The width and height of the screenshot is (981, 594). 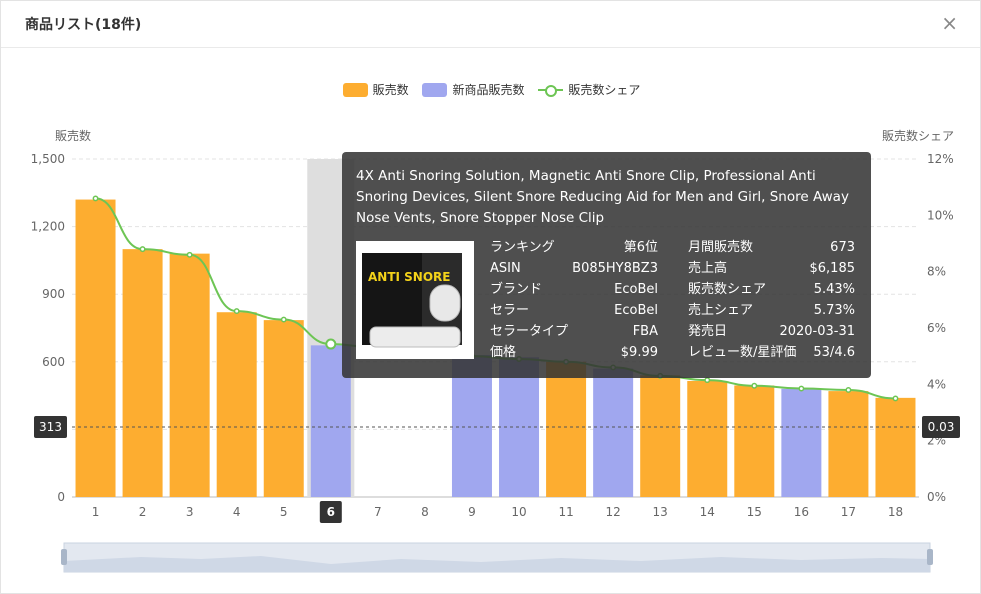 What do you see at coordinates (771, 310) in the screenshot?
I see `tooltip-row: 売上シェア 5.73%` at bounding box center [771, 310].